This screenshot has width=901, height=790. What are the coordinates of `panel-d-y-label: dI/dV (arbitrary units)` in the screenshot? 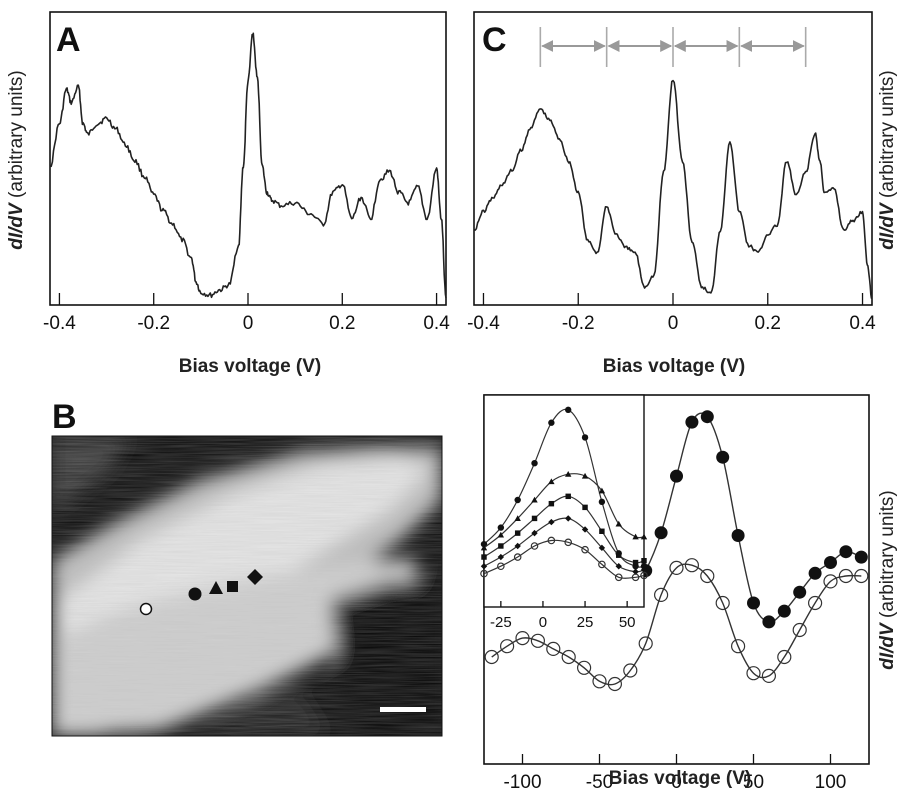 It's located at (887, 579).